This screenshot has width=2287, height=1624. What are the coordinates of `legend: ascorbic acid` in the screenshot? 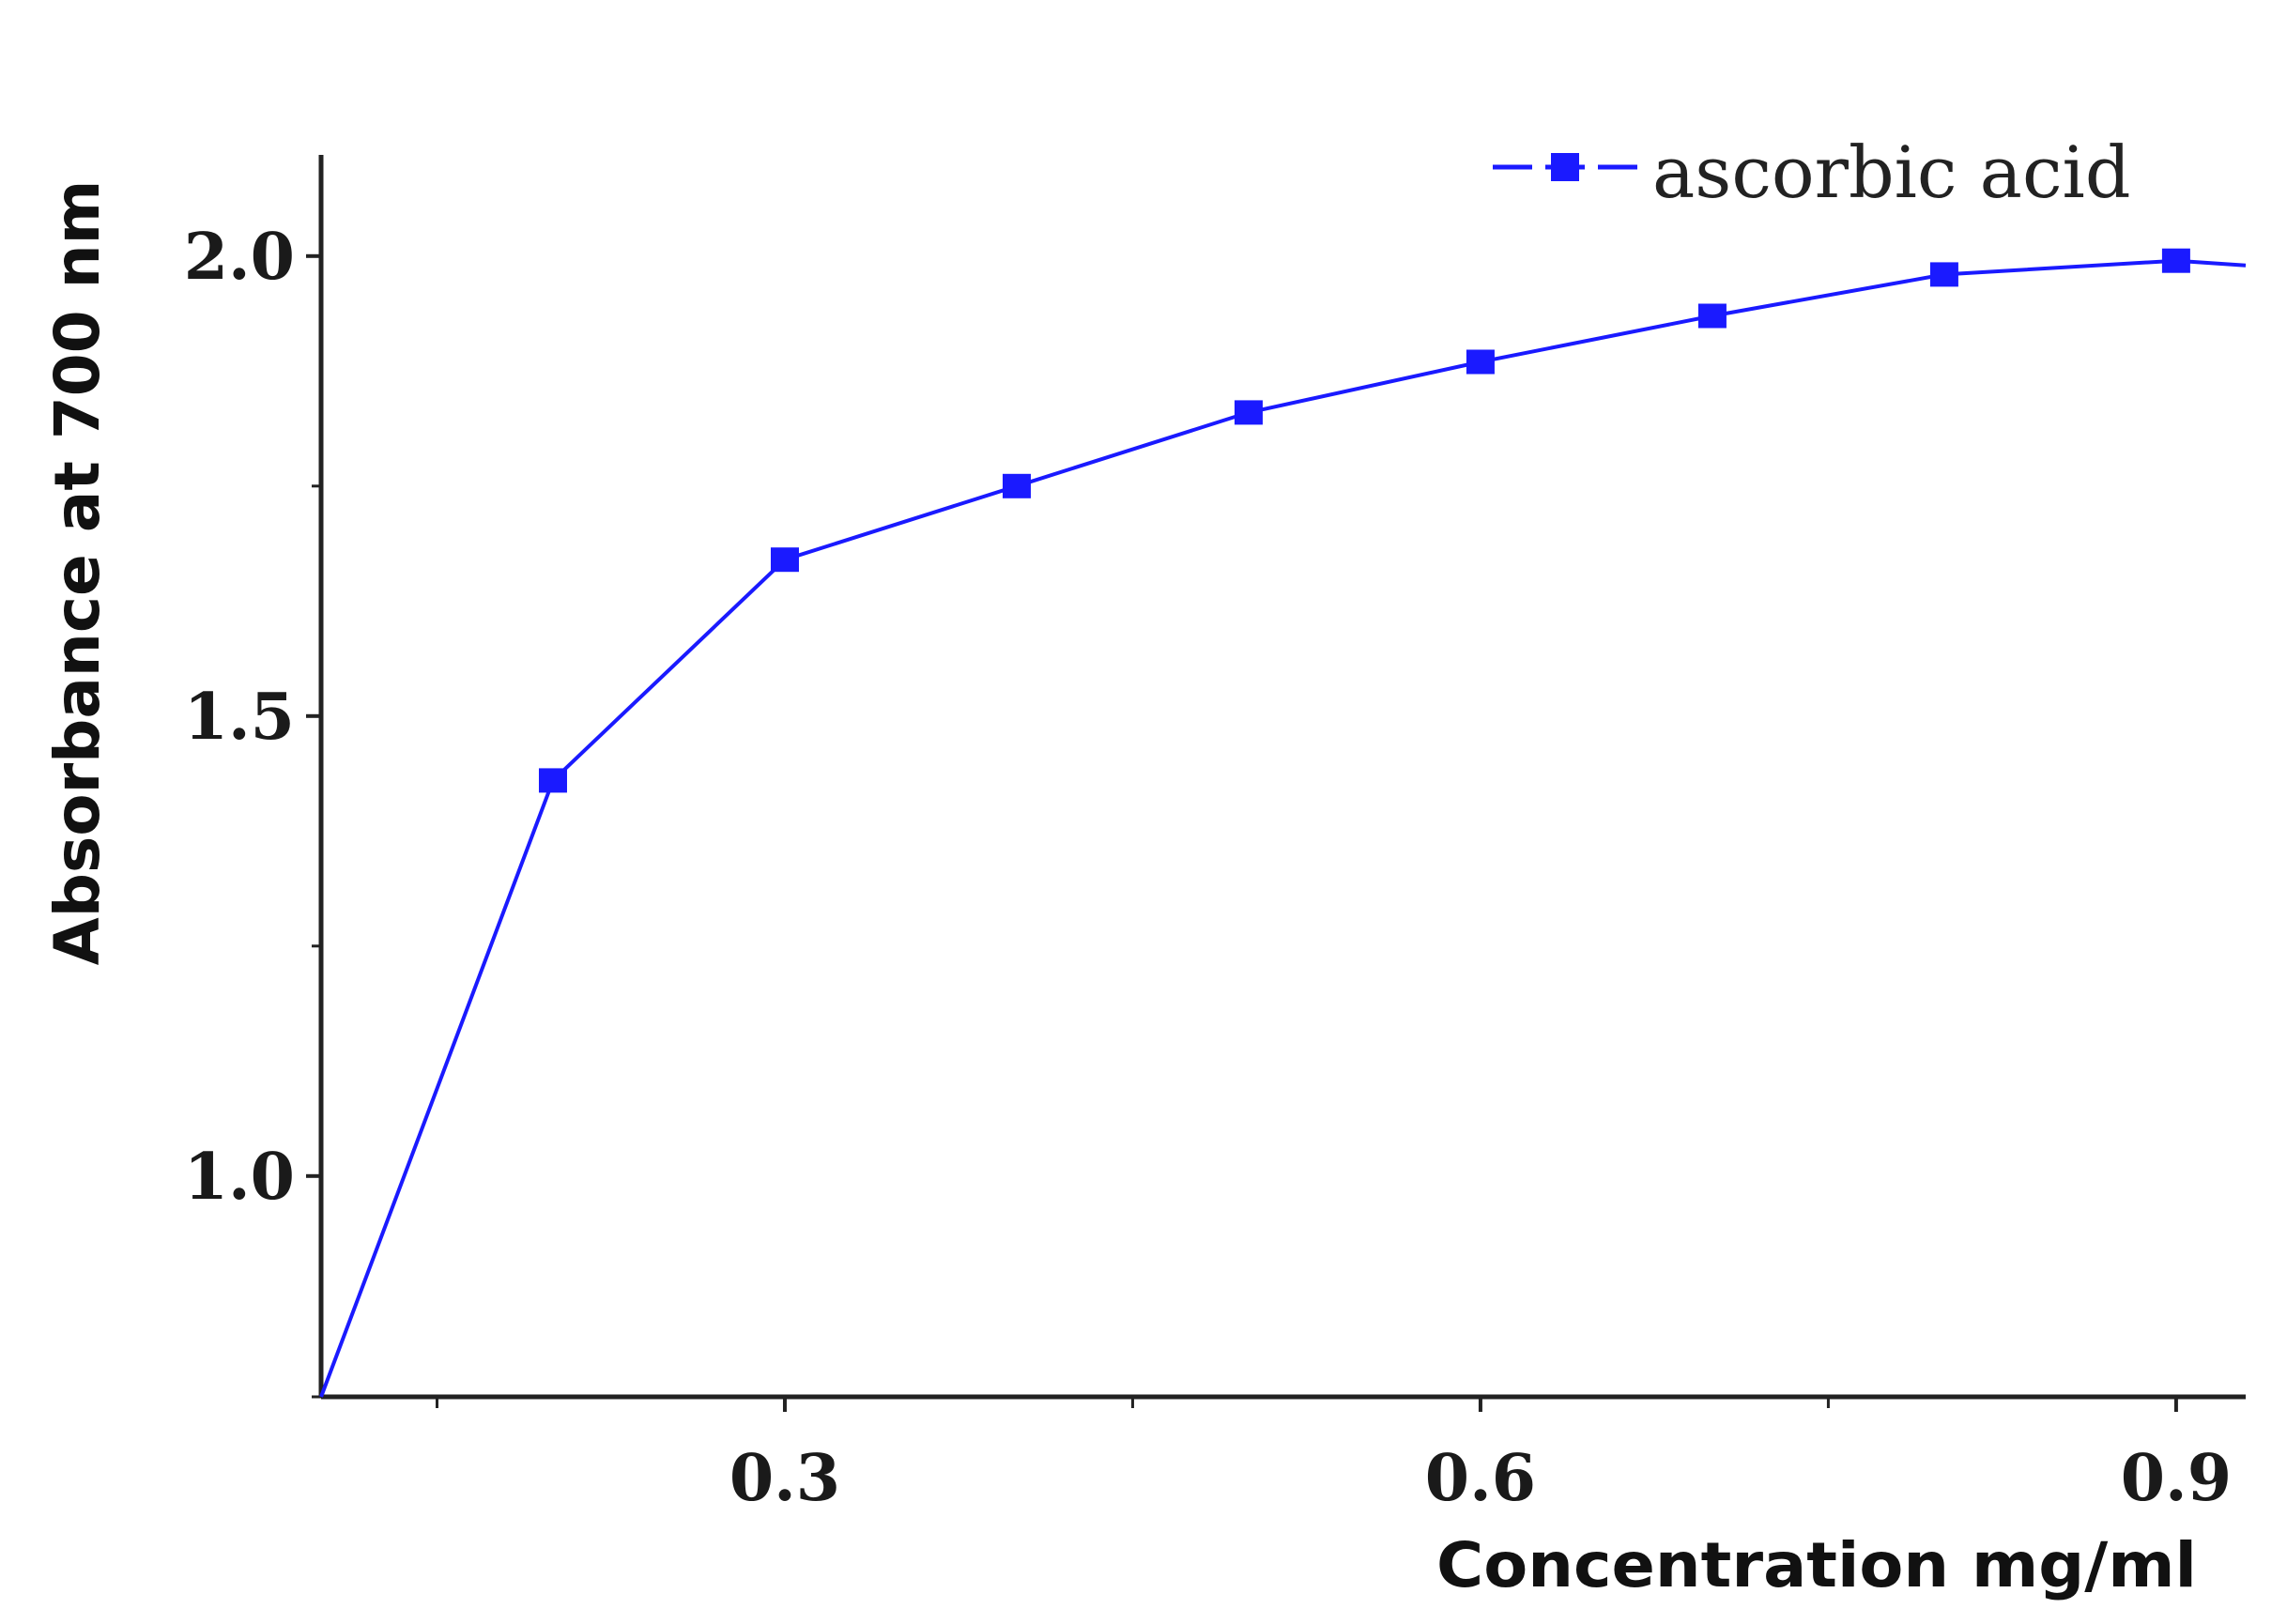 It's located at (1811, 172).